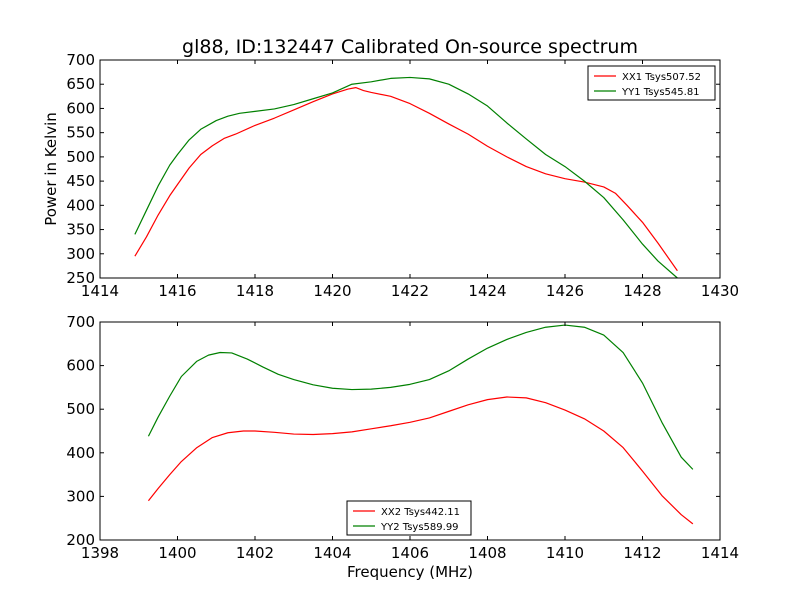 This screenshot has height=600, width=800. Describe the element at coordinates (80, 181) in the screenshot. I see `top-y-tick-label: 450` at that location.